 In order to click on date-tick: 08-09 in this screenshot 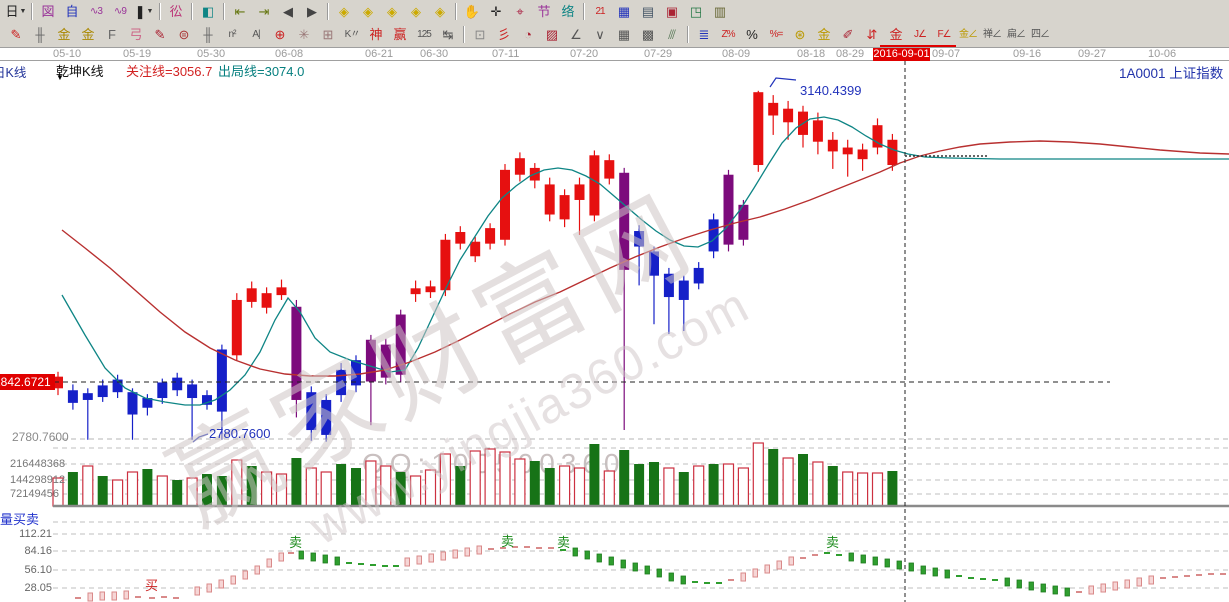, I will do `click(736, 54)`.